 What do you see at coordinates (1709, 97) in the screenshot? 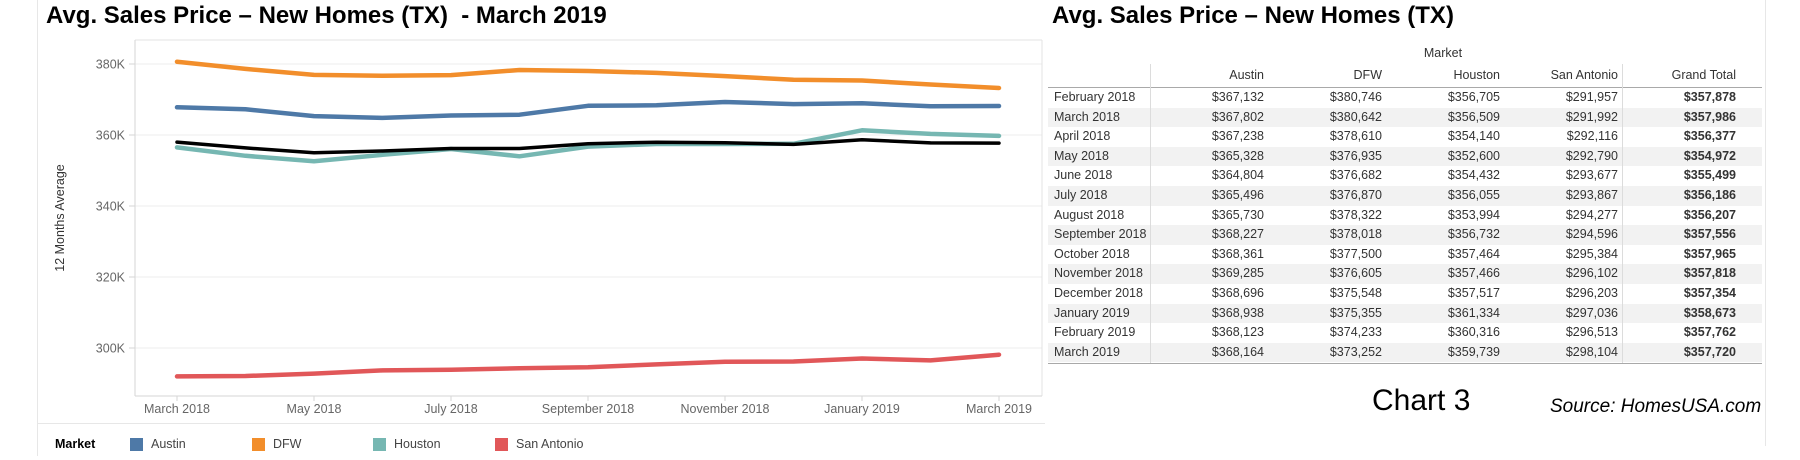
I see `grand-total-cell: $357,878` at bounding box center [1709, 97].